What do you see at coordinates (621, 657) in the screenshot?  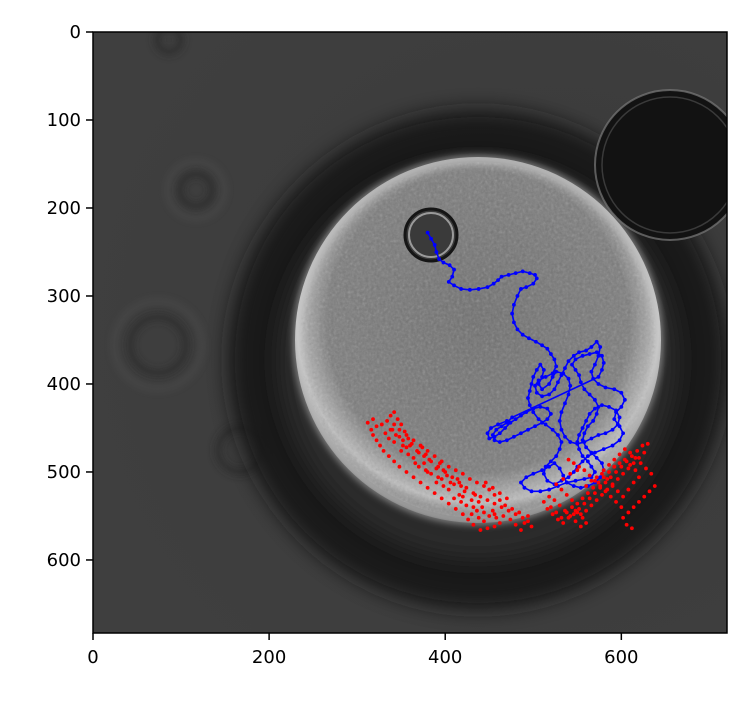 I see `x-tick-label: 600` at bounding box center [621, 657].